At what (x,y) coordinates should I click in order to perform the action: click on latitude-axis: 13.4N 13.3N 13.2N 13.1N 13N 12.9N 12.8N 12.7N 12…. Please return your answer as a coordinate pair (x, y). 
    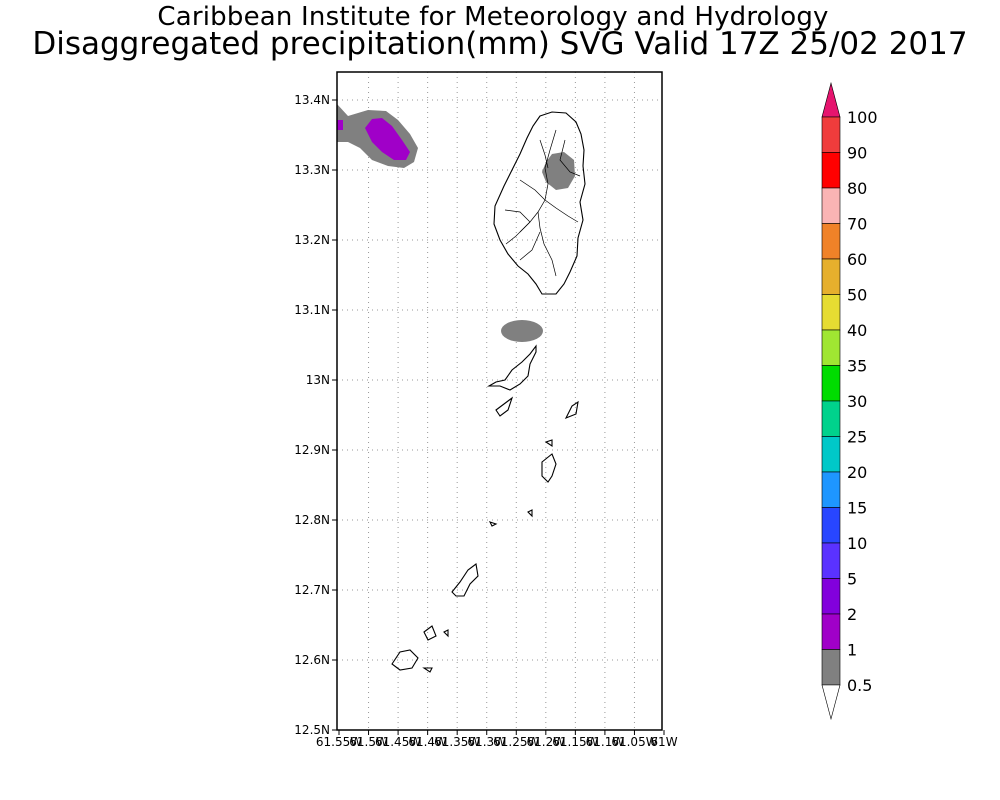
    Looking at the image, I should click on (315, 415).